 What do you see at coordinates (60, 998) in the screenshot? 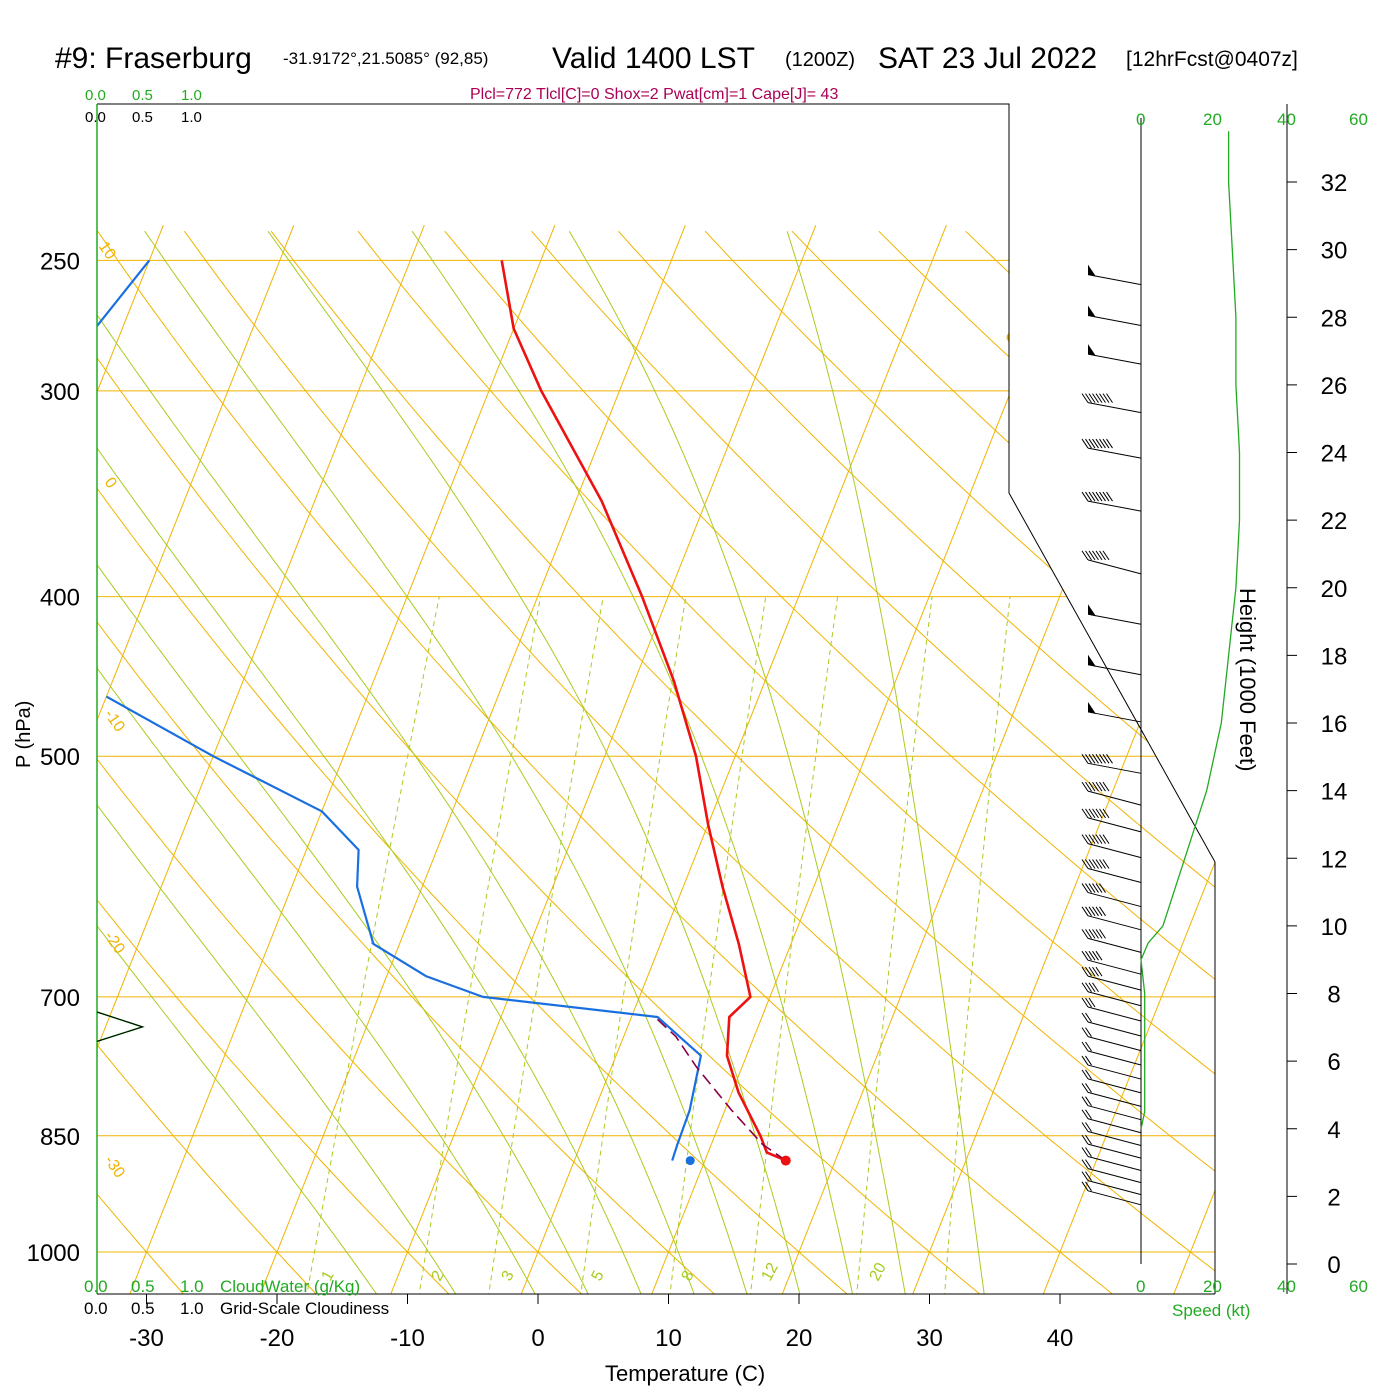
I see `pressure-tick-label: 700` at bounding box center [60, 998].